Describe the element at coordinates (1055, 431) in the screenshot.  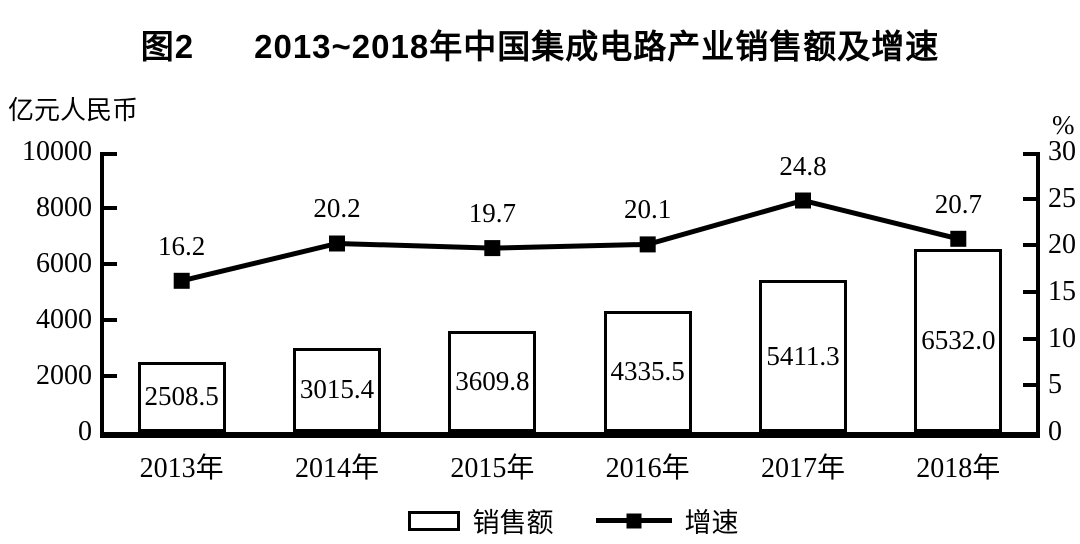
I see `right-axis-tick-label: 0` at that location.